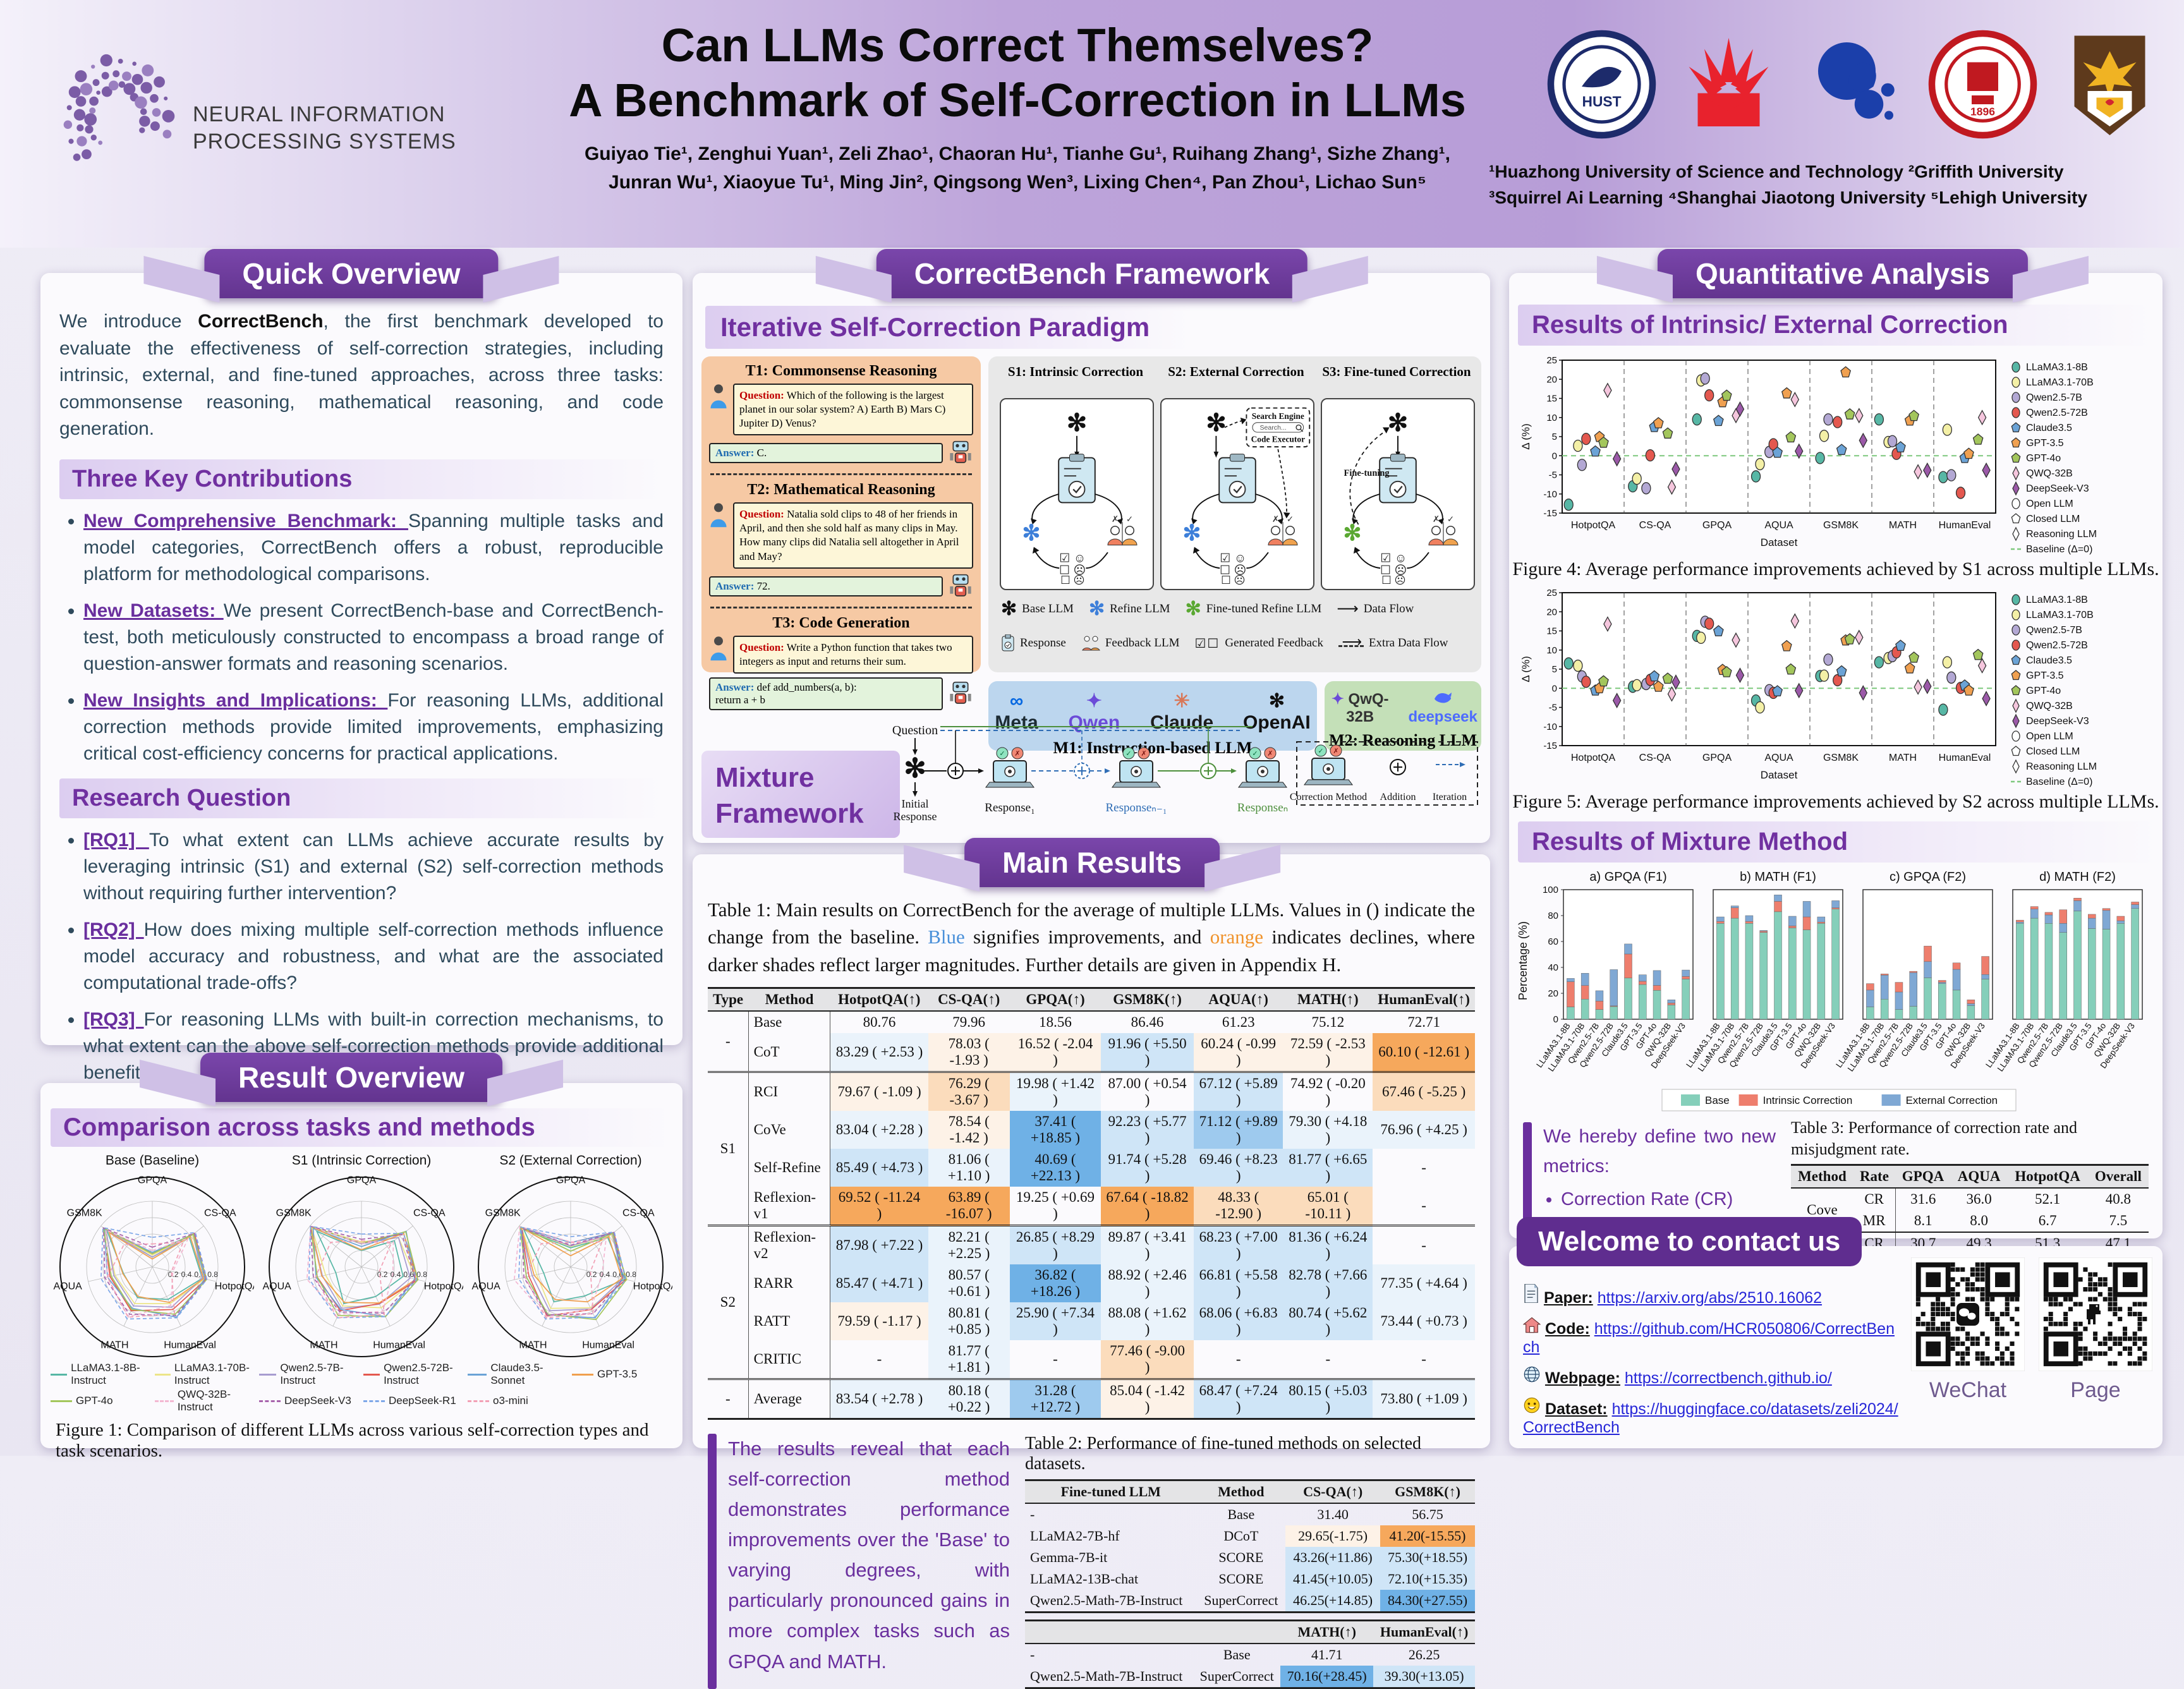 The width and height of the screenshot is (2184, 1689). I want to click on legend-correction-method-icon: ✓ ✗, so click(1328, 764).